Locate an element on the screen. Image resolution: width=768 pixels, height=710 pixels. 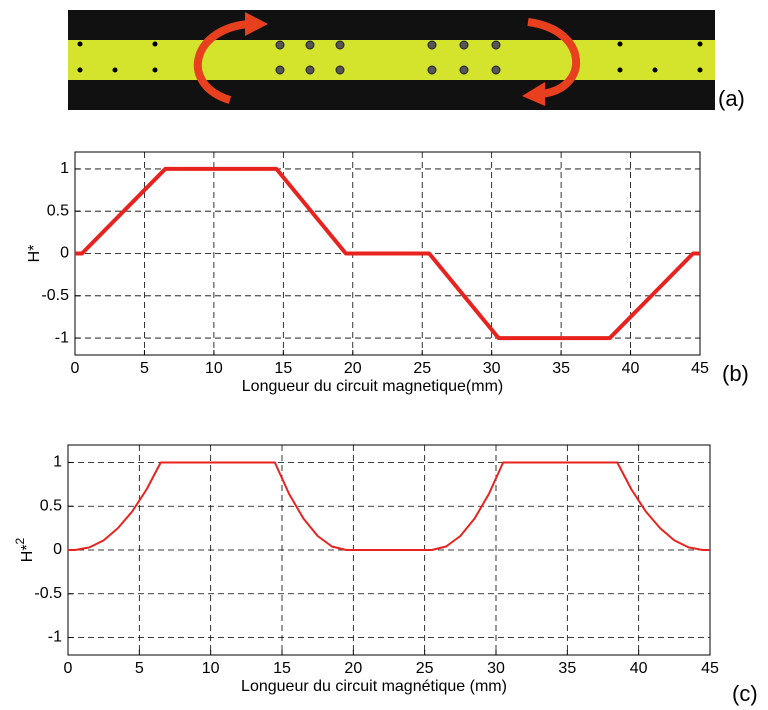
arrow-left is located at coordinates (221, 62).